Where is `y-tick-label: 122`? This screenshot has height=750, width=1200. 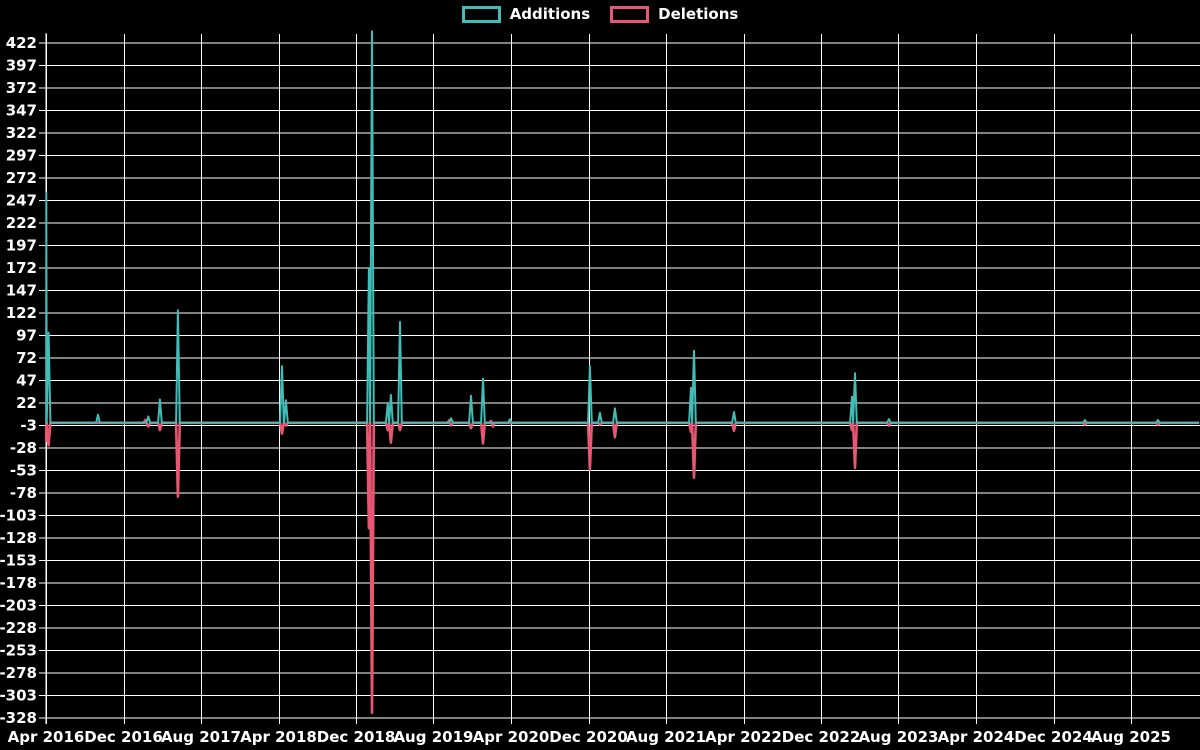 y-tick-label: 122 is located at coordinates (21, 313).